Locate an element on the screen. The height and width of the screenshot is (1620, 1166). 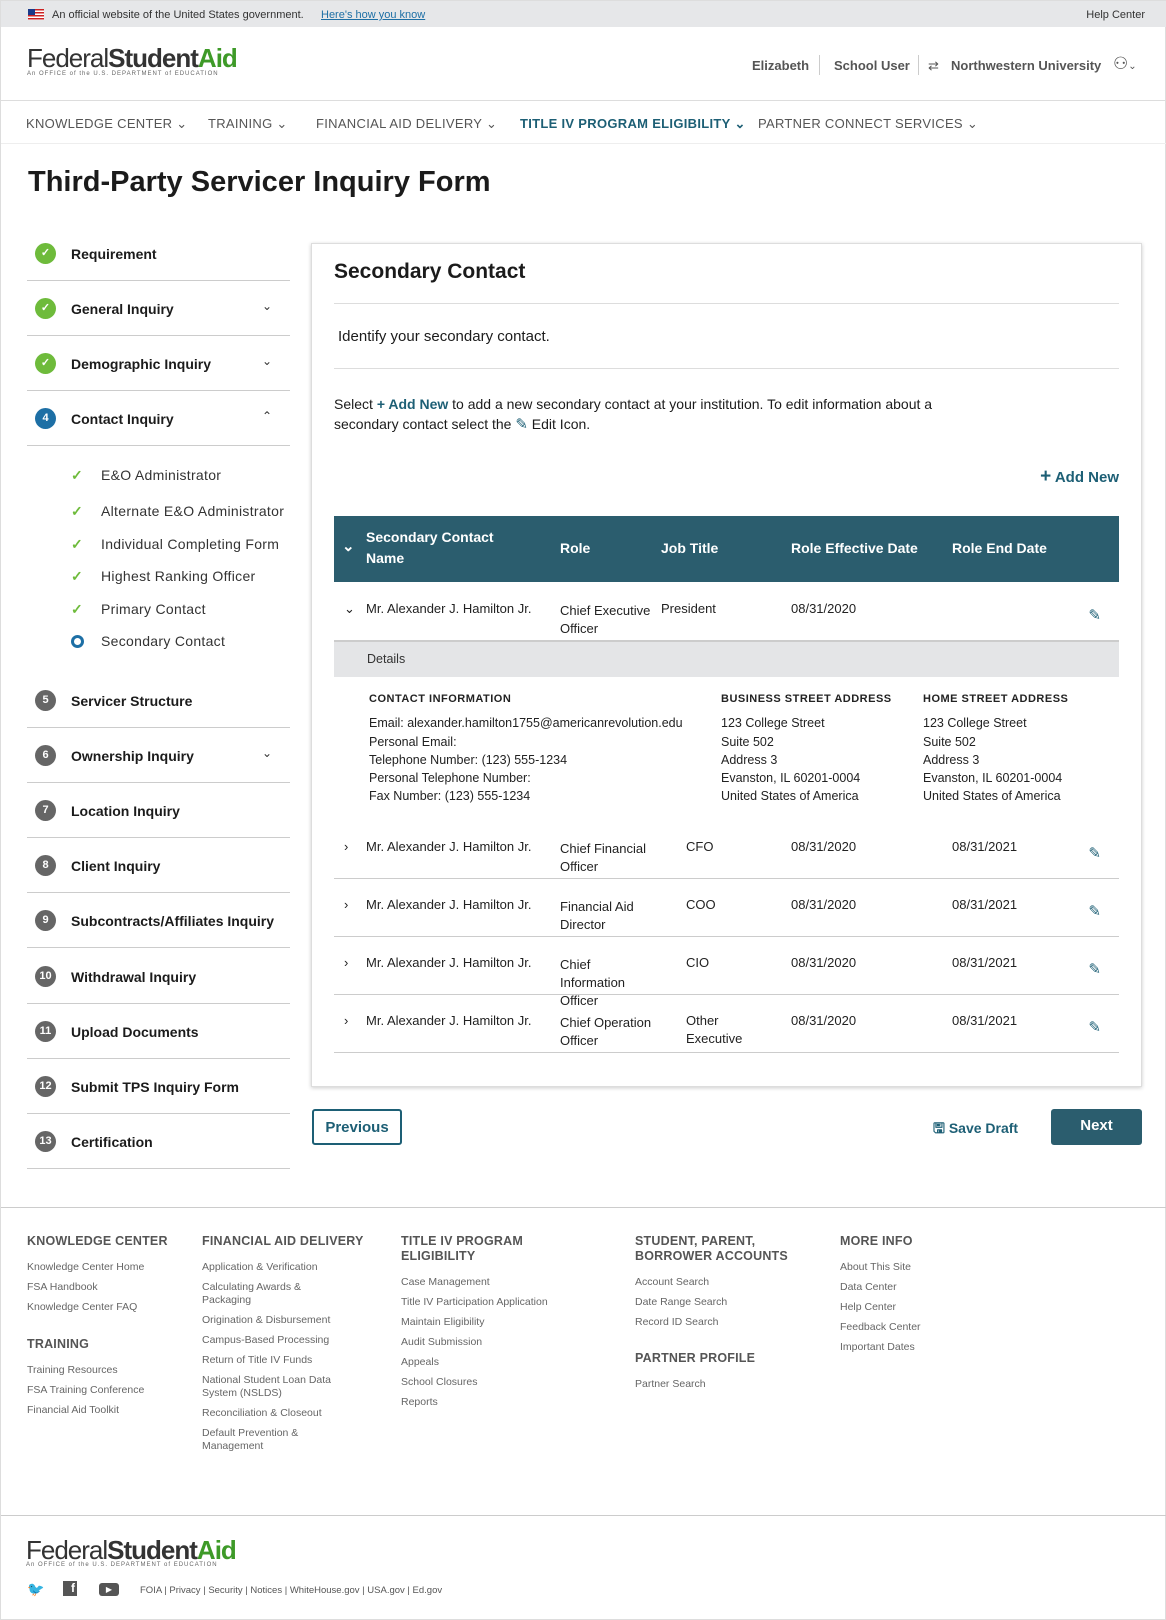
footer-link: FSA Handbook is located at coordinates (62, 1287).